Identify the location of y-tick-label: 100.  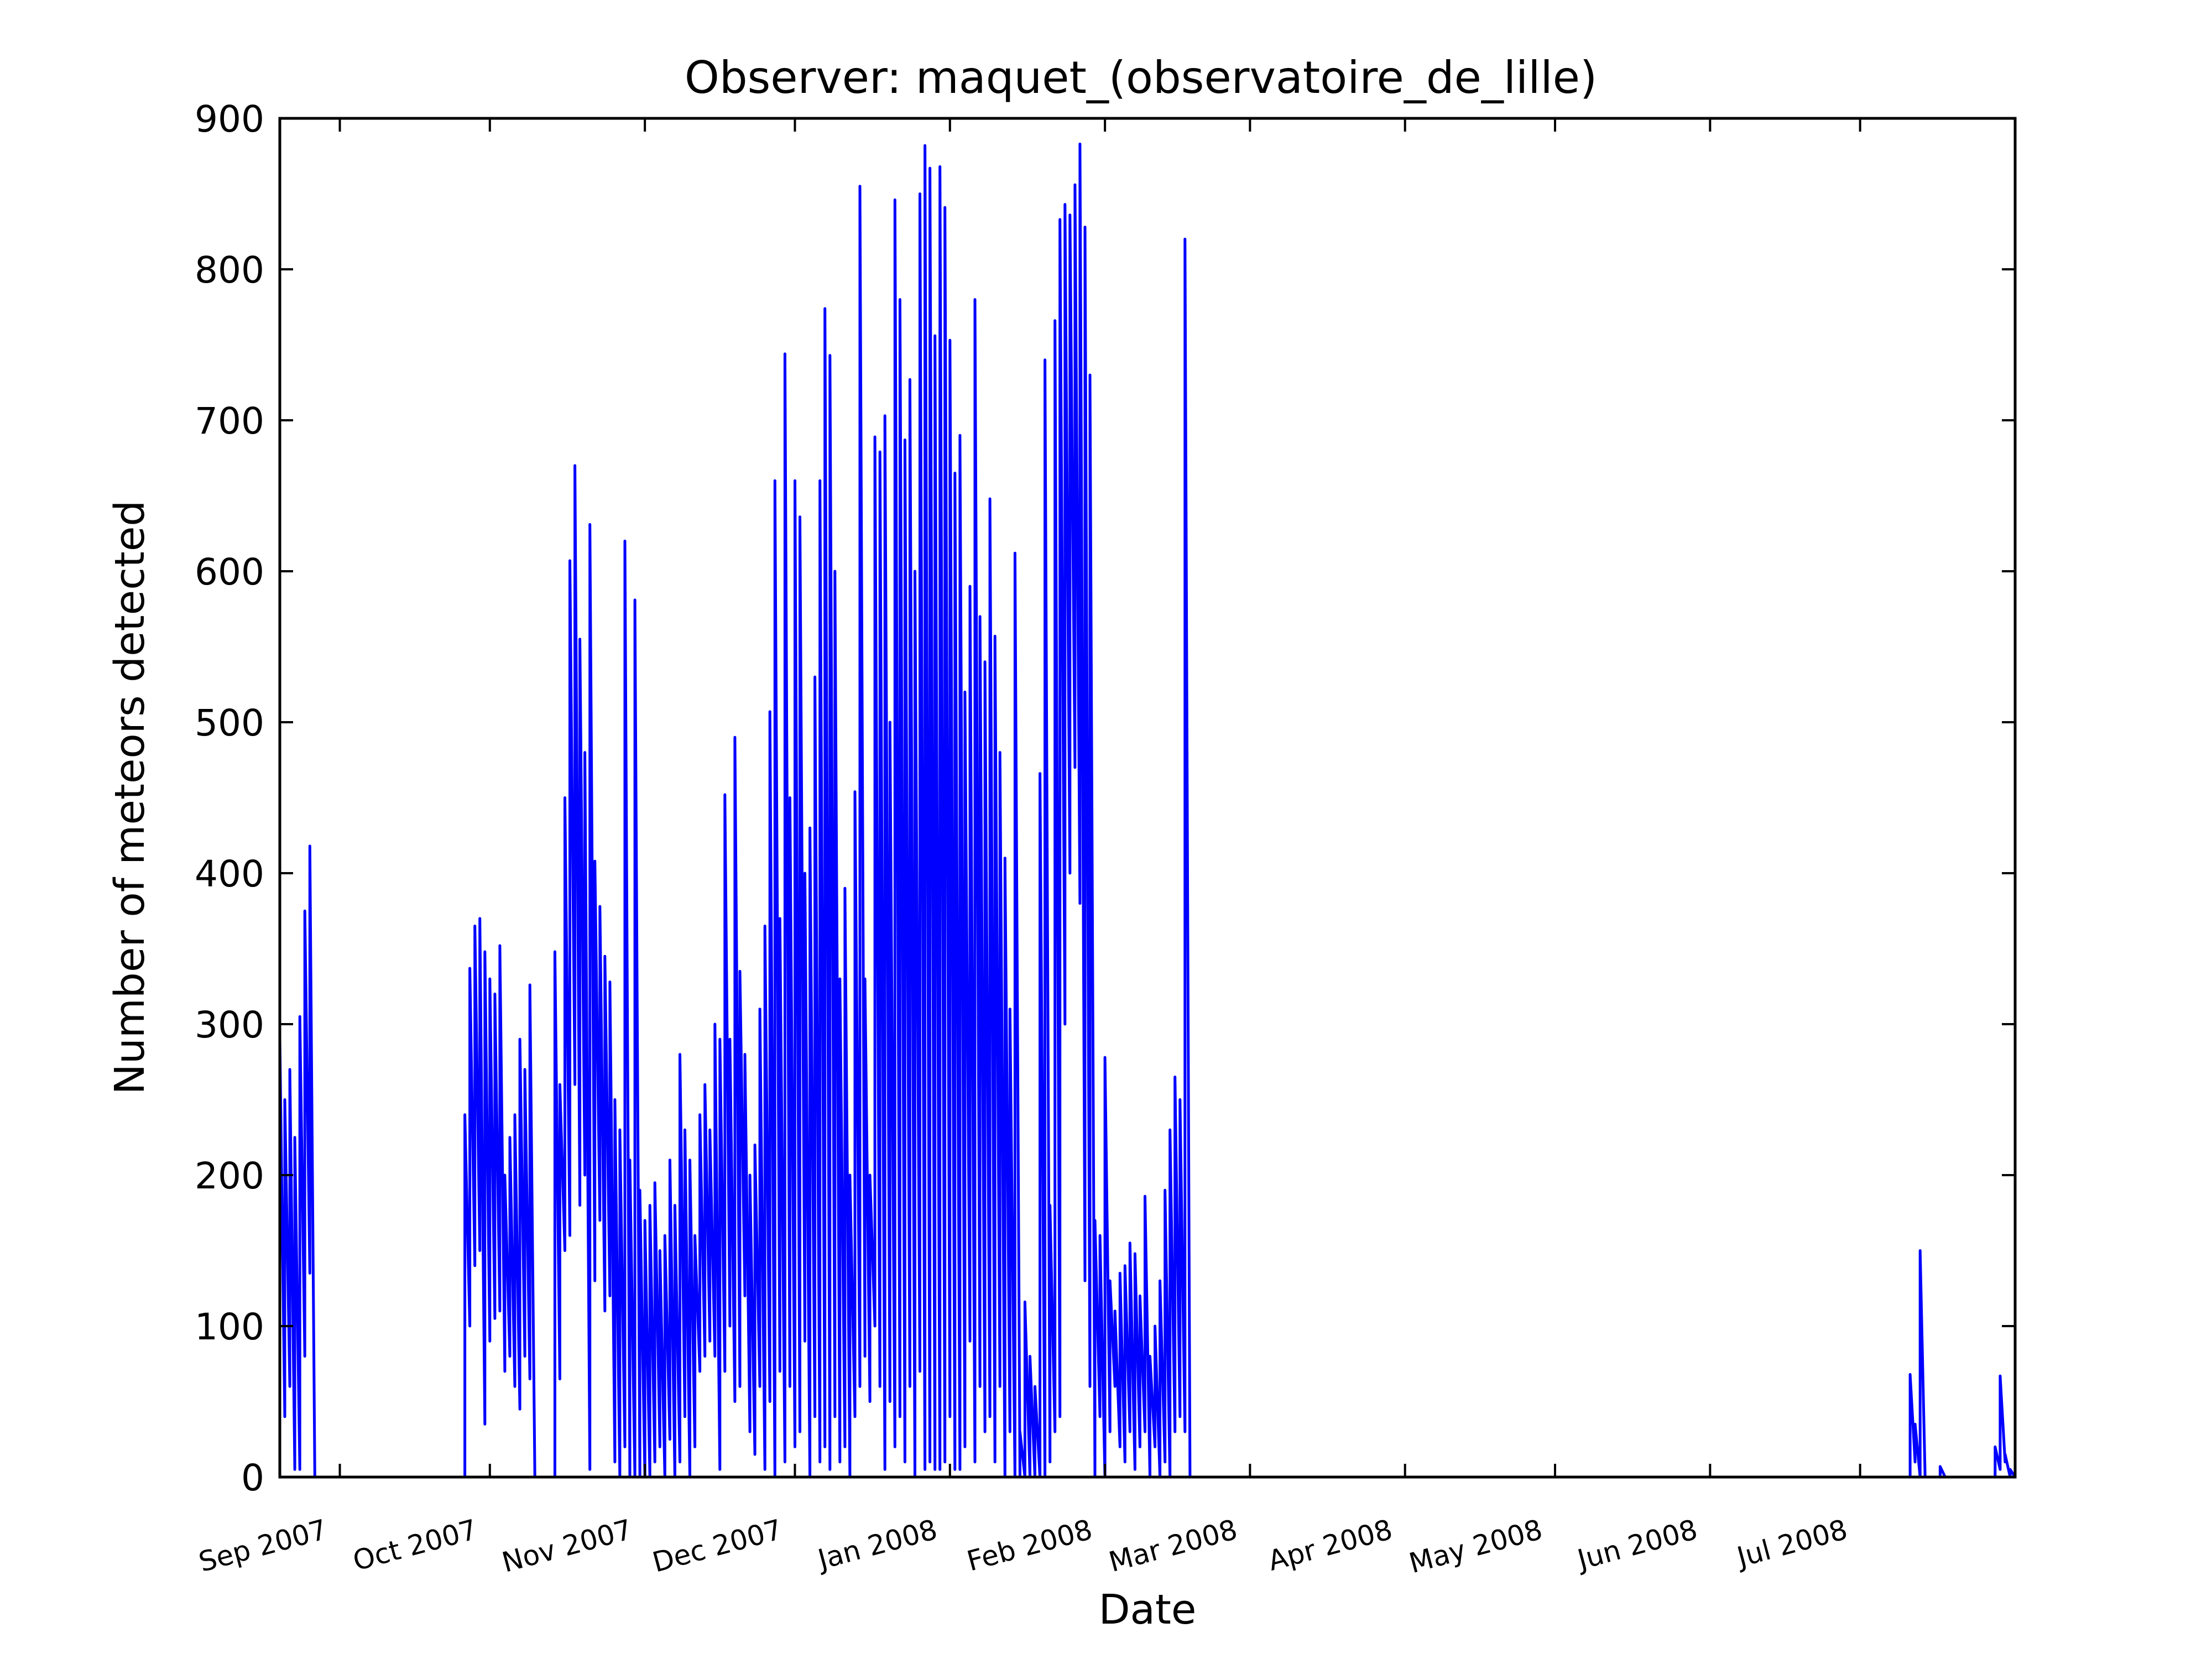
(230, 1327).